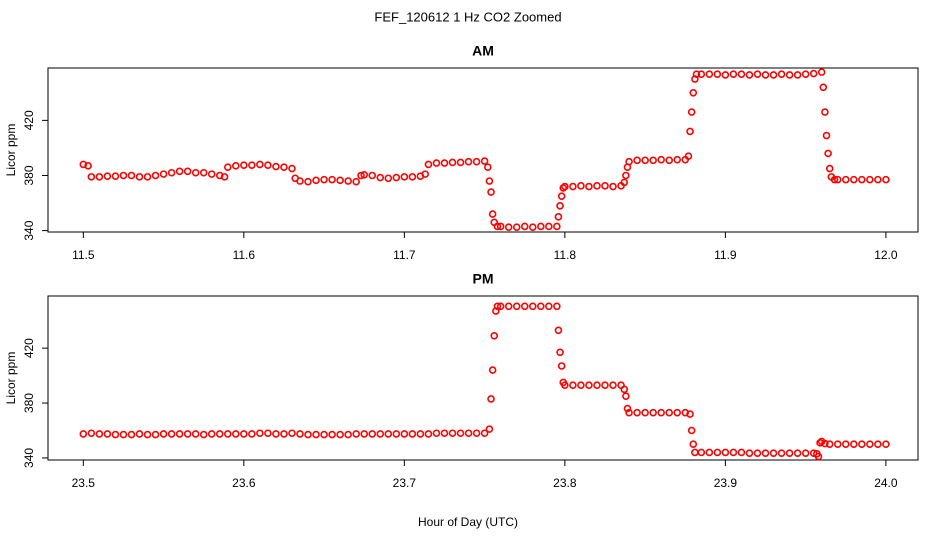  I want to click on x-tick-label: 12.0, so click(886, 255).